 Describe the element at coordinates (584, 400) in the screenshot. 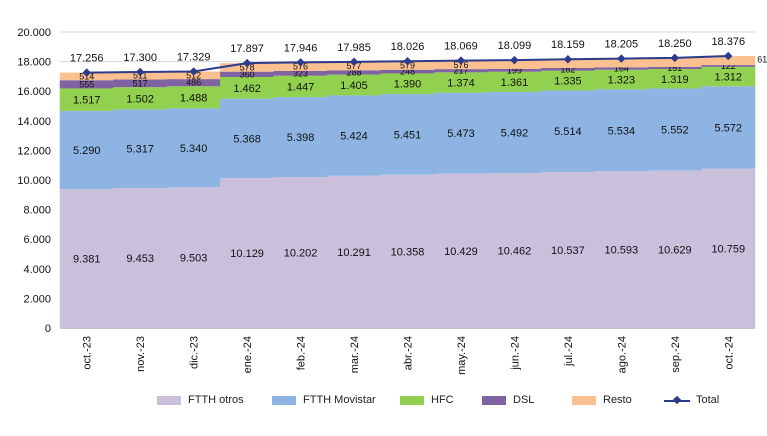

I see `legend-swatch-resto` at that location.